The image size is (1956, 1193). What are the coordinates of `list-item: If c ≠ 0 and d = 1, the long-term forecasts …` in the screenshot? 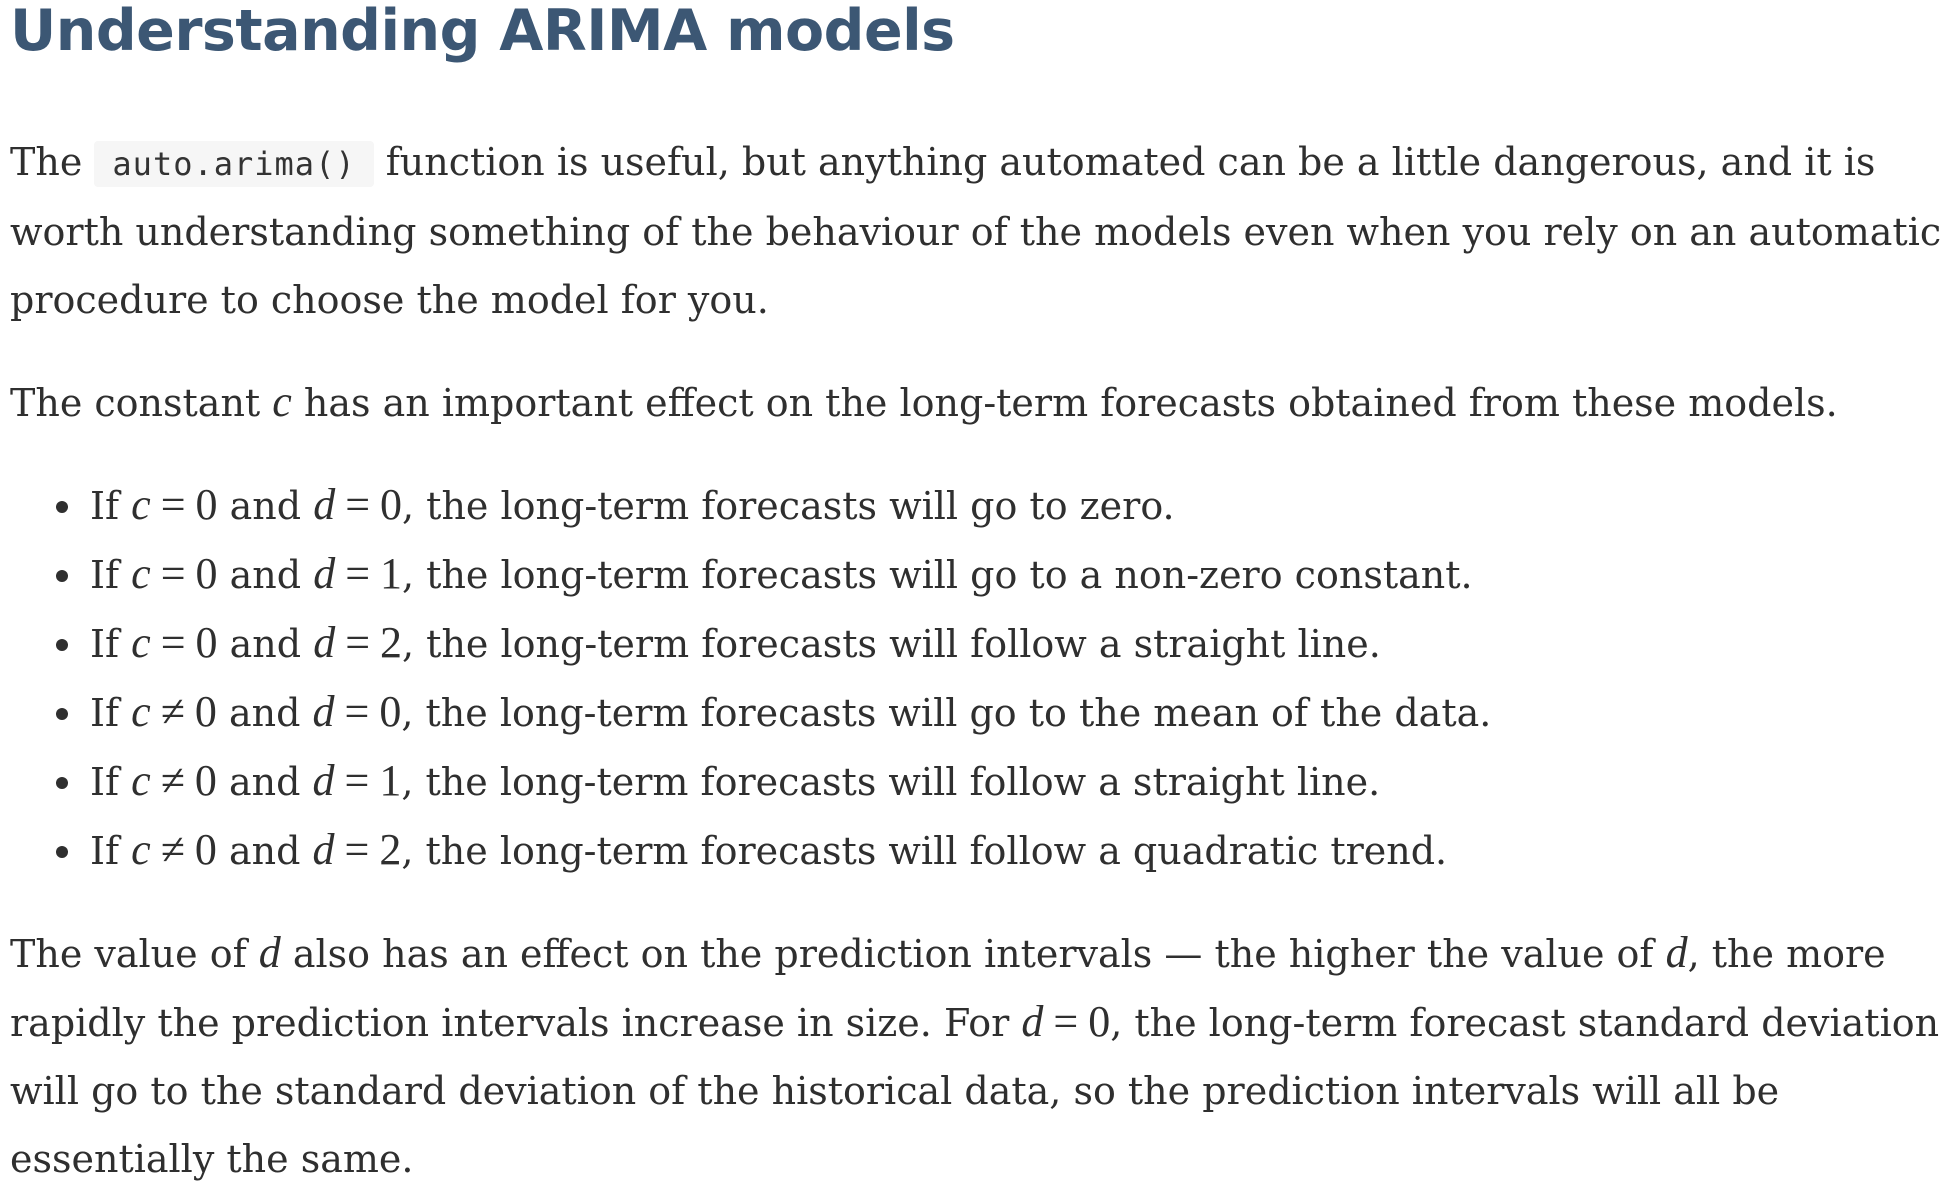 It's located at (977, 781).